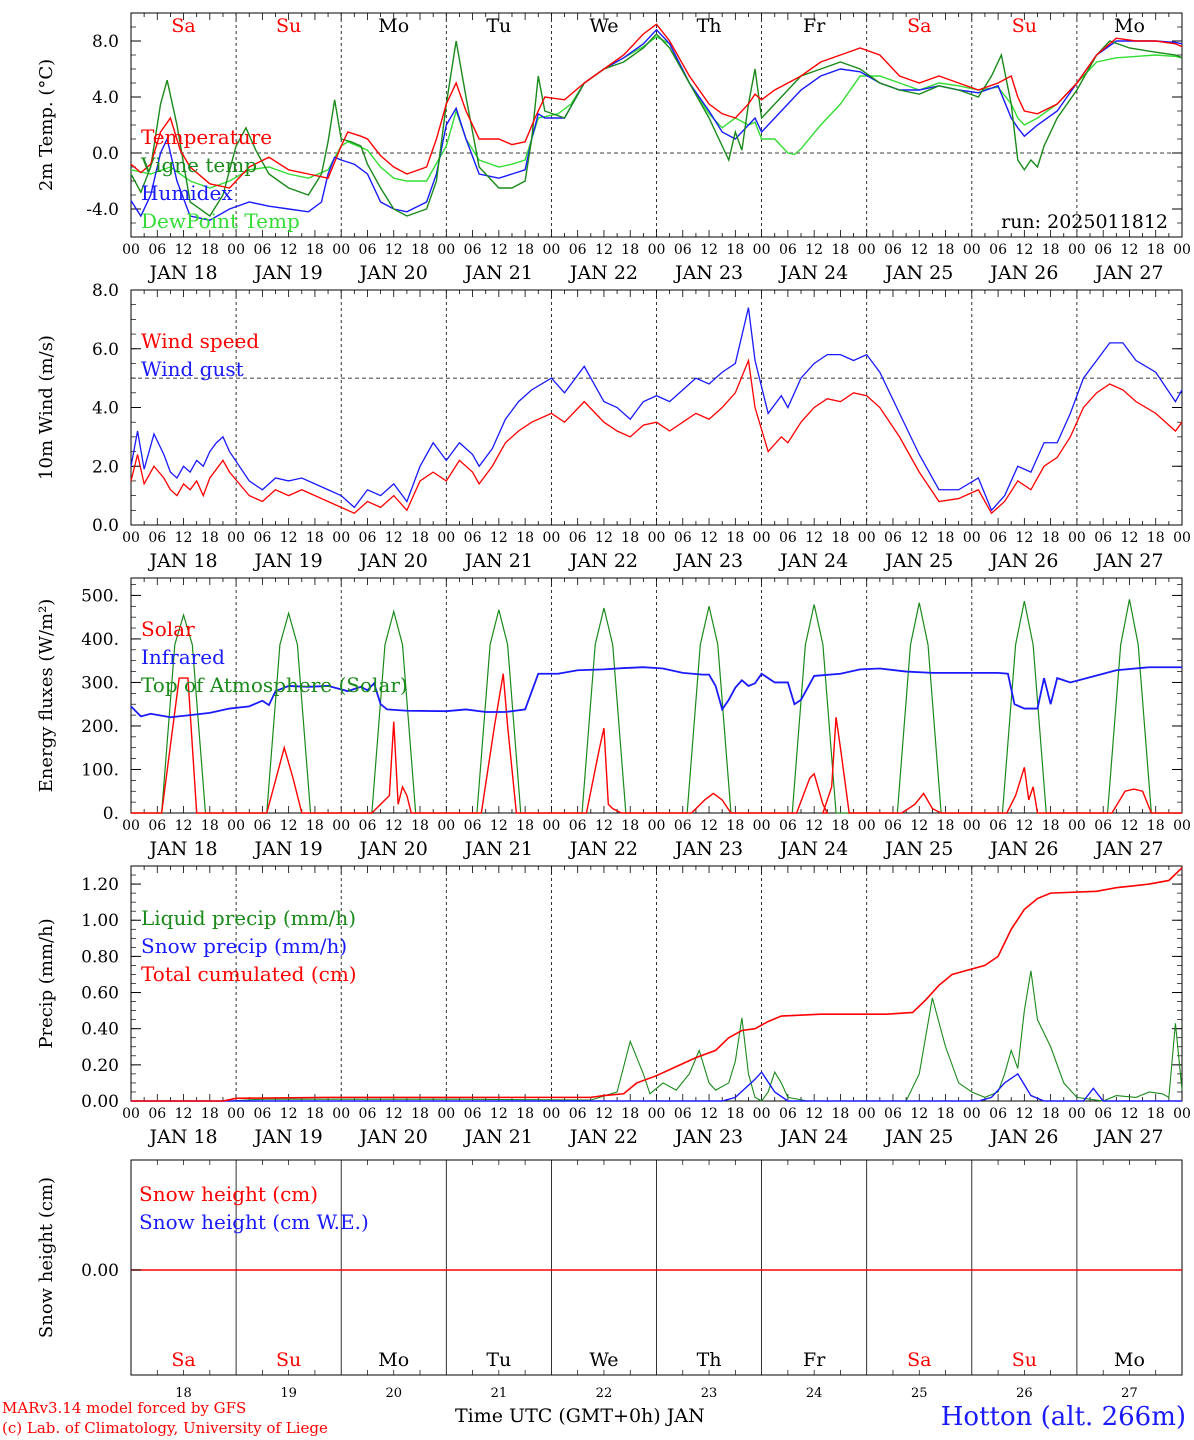  Describe the element at coordinates (814, 1360) in the screenshot. I see `snow-day-label: Fr` at that location.